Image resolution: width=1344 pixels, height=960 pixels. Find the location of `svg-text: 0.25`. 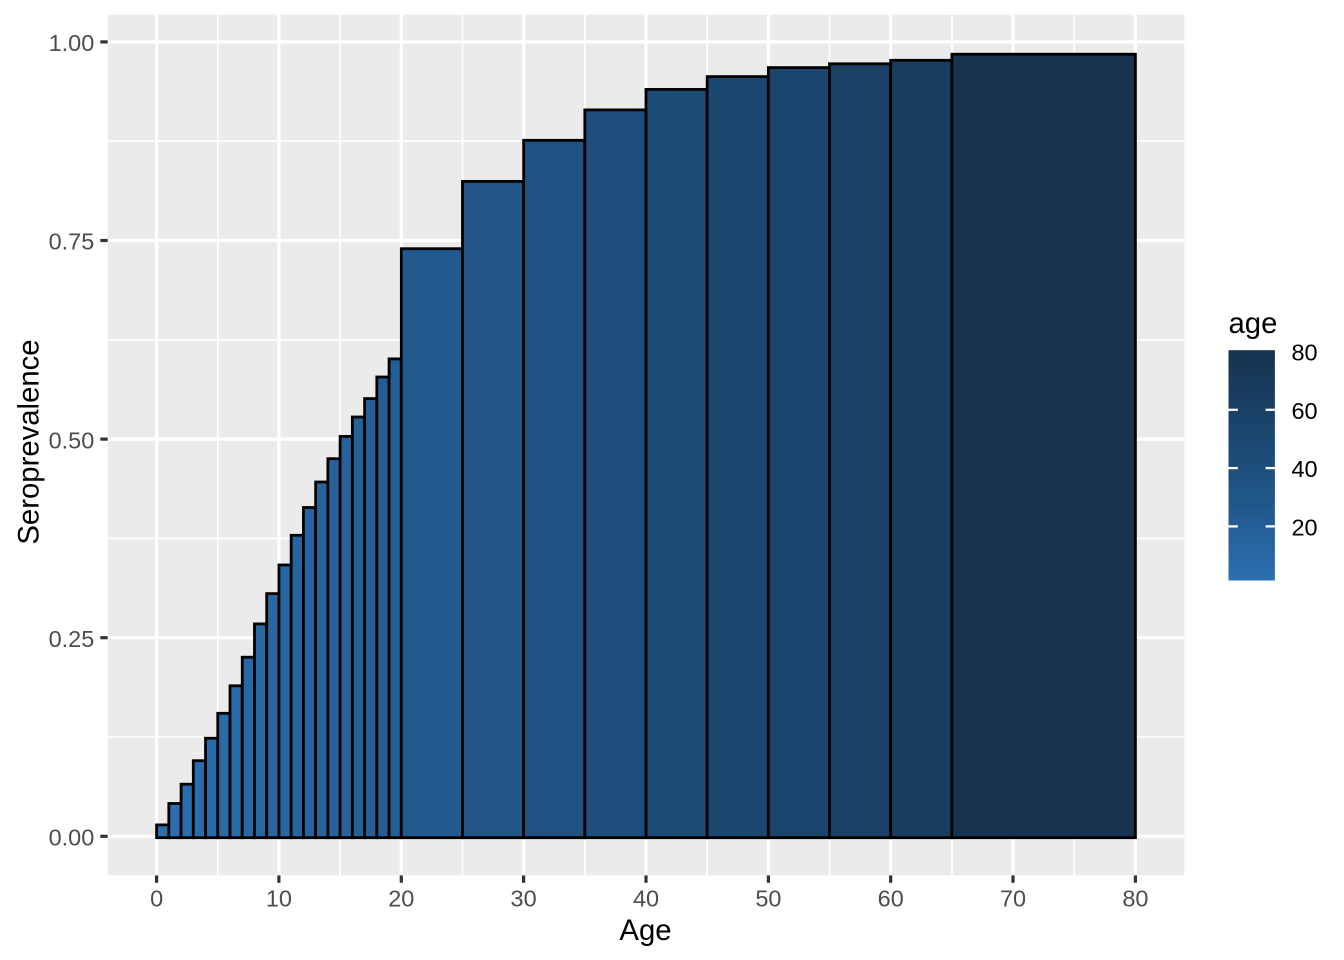

svg-text: 0.25 is located at coordinates (72, 639).